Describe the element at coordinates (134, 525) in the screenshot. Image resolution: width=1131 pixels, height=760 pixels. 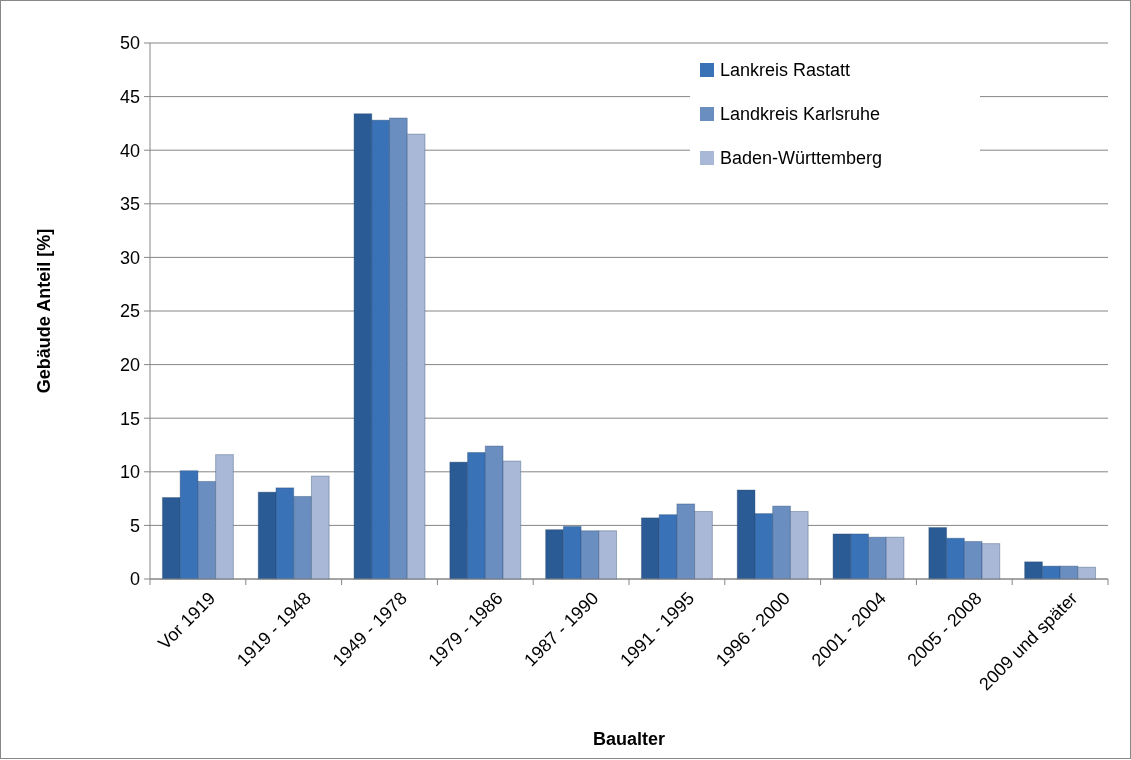
I see `y-tick-label: 5` at that location.